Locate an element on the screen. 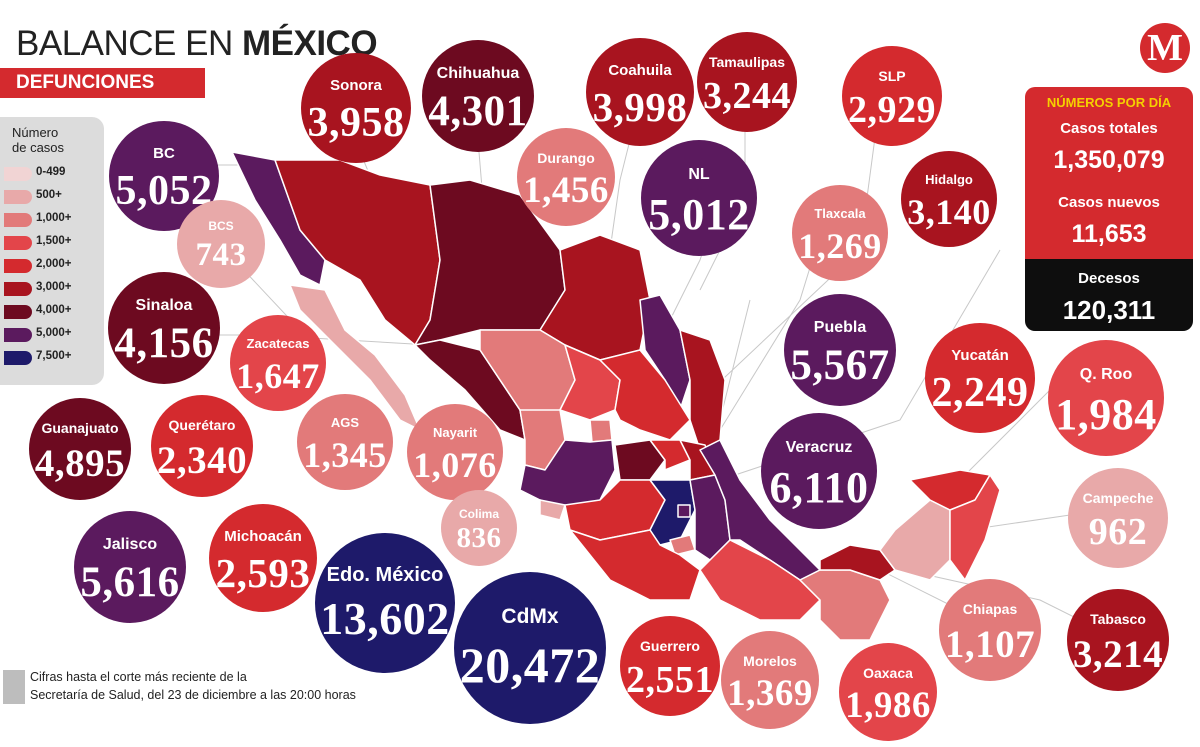 This screenshot has height=747, width=1200. state-bubble-nl: NL 5,012 is located at coordinates (699, 198).